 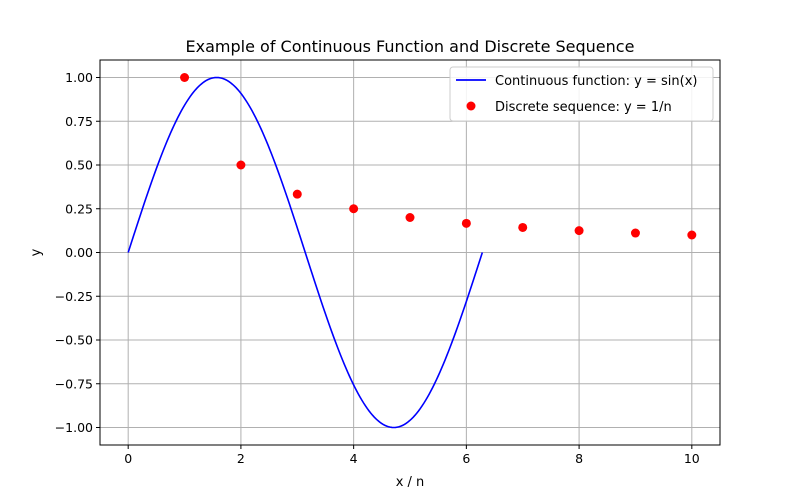 What do you see at coordinates (79, 165) in the screenshot?
I see `y-tick-label: 0.50` at bounding box center [79, 165].